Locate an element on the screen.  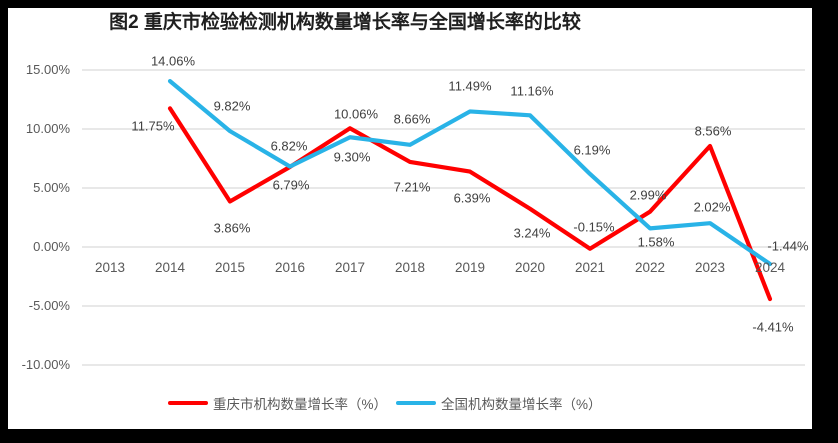
x-tick-label: 2023 is located at coordinates (710, 267).